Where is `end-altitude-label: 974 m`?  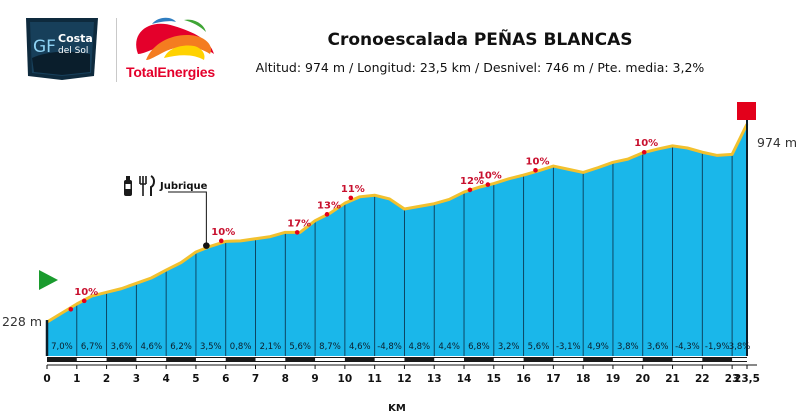
end-altitude-label: 974 m is located at coordinates (777, 142).